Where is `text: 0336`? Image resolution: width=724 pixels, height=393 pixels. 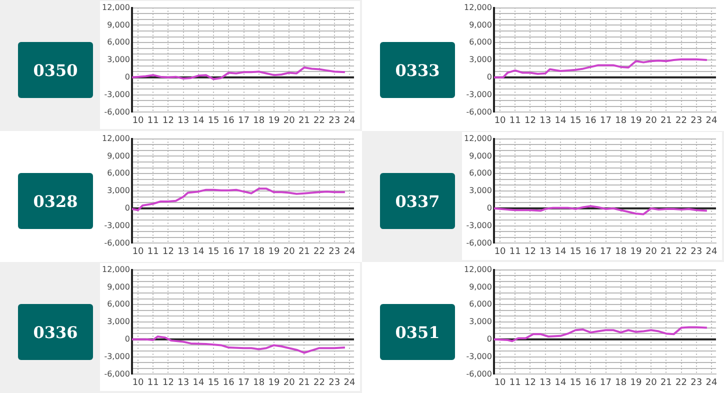
text: 0336 is located at coordinates (55, 332).